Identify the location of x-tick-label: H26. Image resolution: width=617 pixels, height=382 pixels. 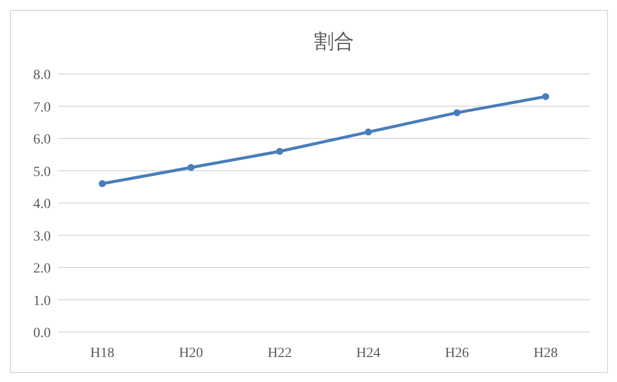
(457, 353).